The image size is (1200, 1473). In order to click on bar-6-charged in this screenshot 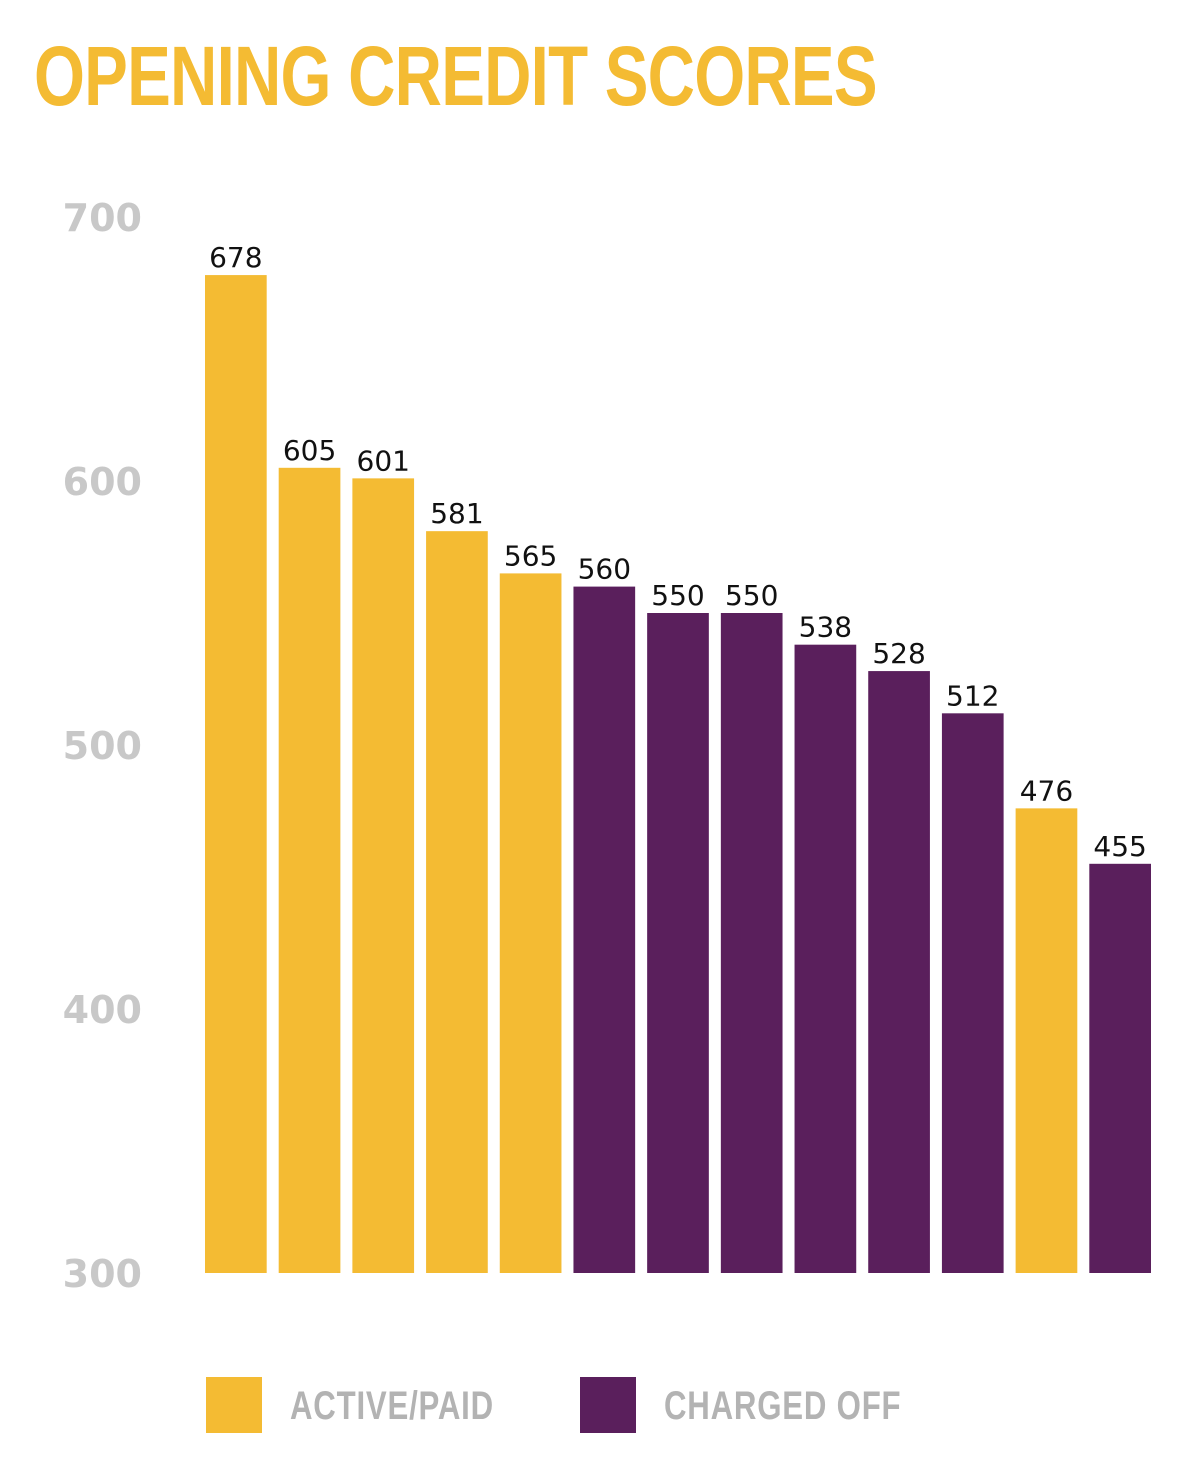, I will do `click(604, 929)`.